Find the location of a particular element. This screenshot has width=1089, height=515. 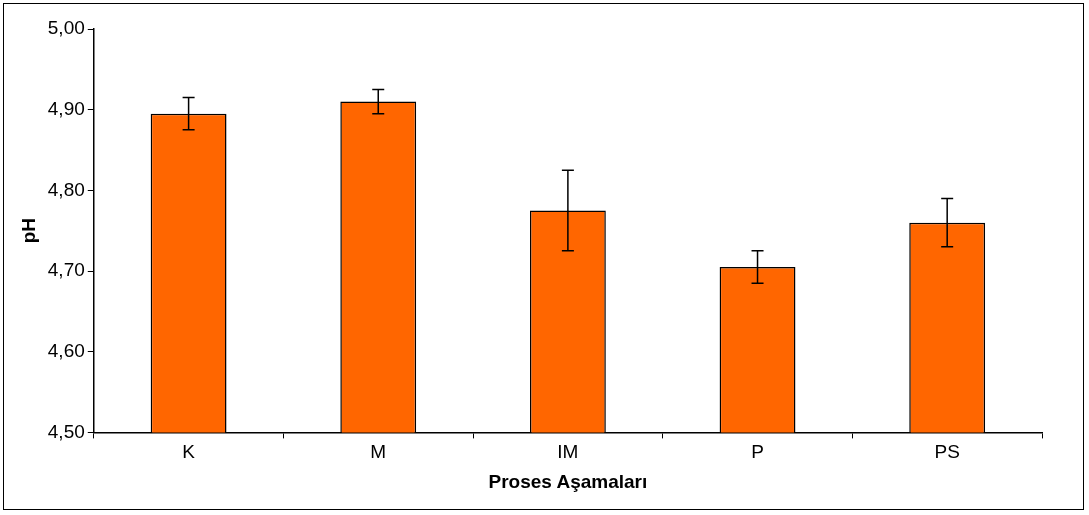

x-tick-label: M is located at coordinates (378, 452).